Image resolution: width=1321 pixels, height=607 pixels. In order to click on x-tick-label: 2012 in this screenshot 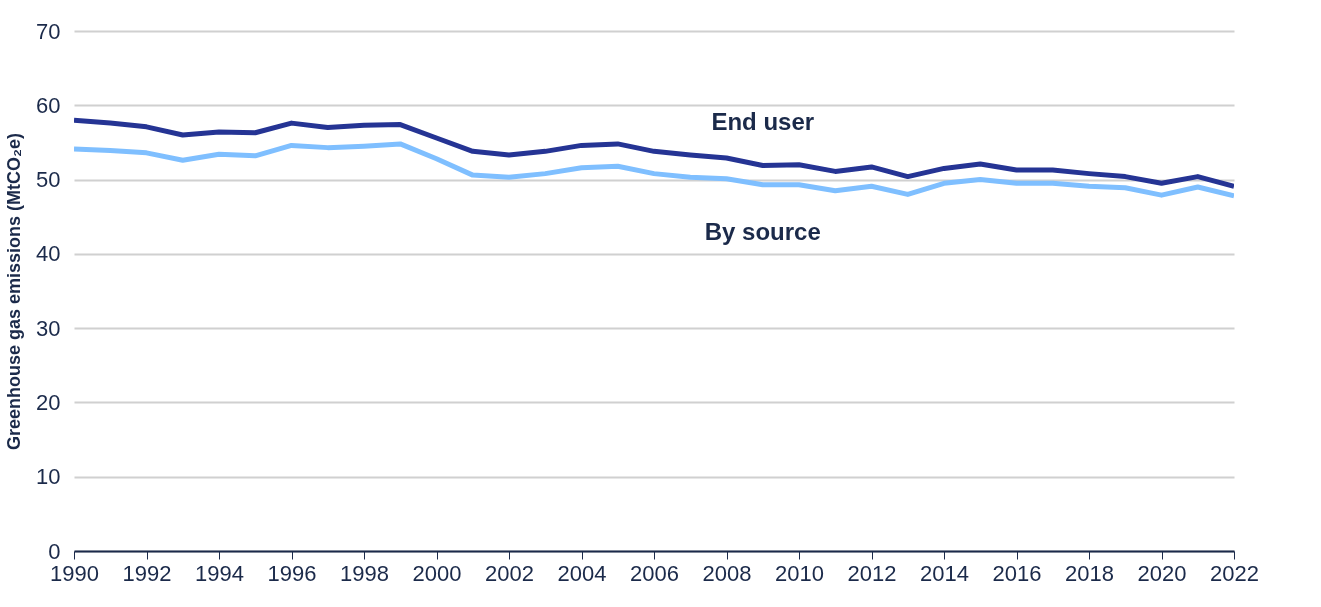, I will do `click(872, 573)`.